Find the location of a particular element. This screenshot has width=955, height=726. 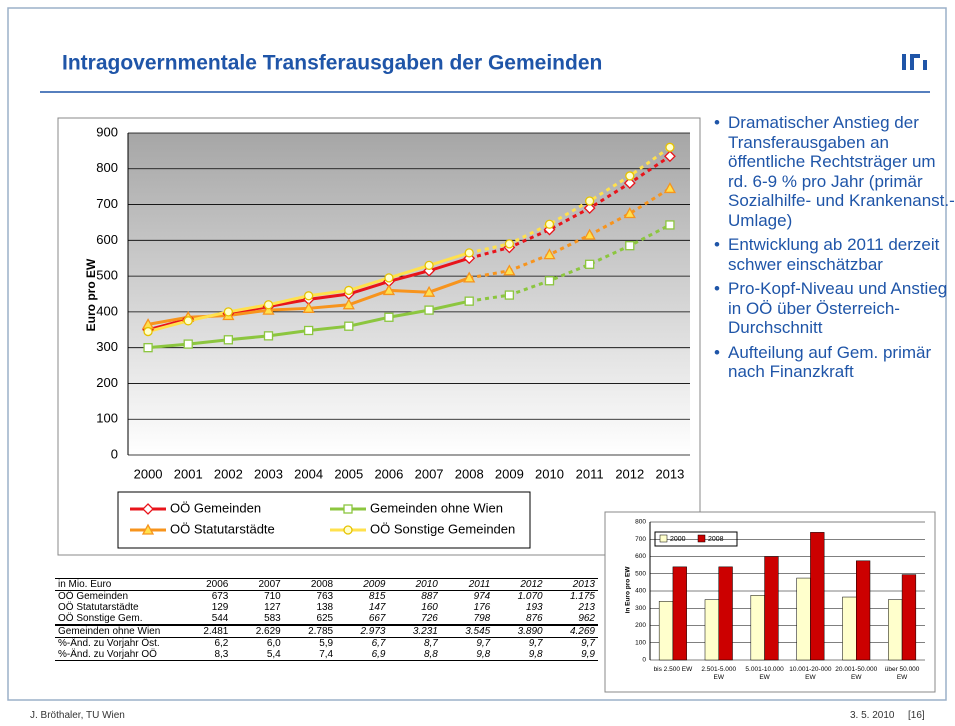

table-cell: 2006 is located at coordinates (205, 584).